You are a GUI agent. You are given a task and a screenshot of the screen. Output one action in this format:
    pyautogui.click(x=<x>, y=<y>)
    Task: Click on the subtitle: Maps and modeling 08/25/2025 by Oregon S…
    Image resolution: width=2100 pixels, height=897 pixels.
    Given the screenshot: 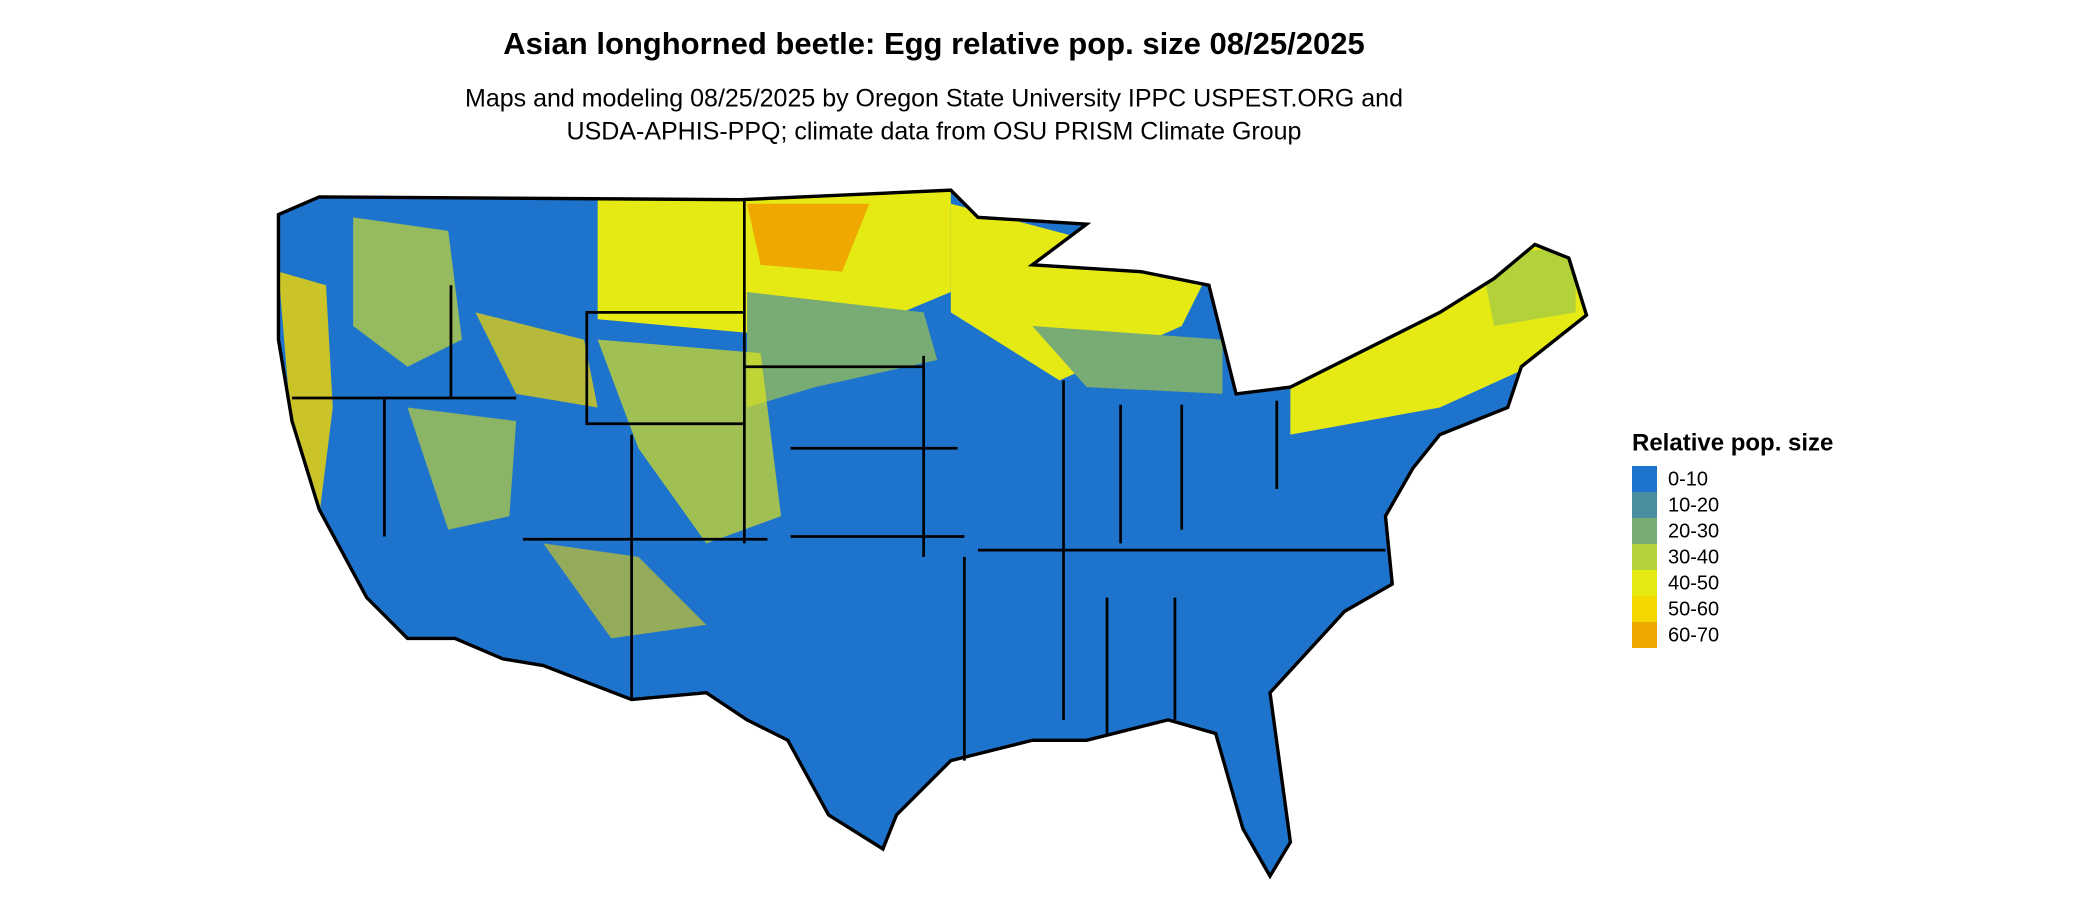 What is the action you would take?
    pyautogui.click(x=934, y=99)
    